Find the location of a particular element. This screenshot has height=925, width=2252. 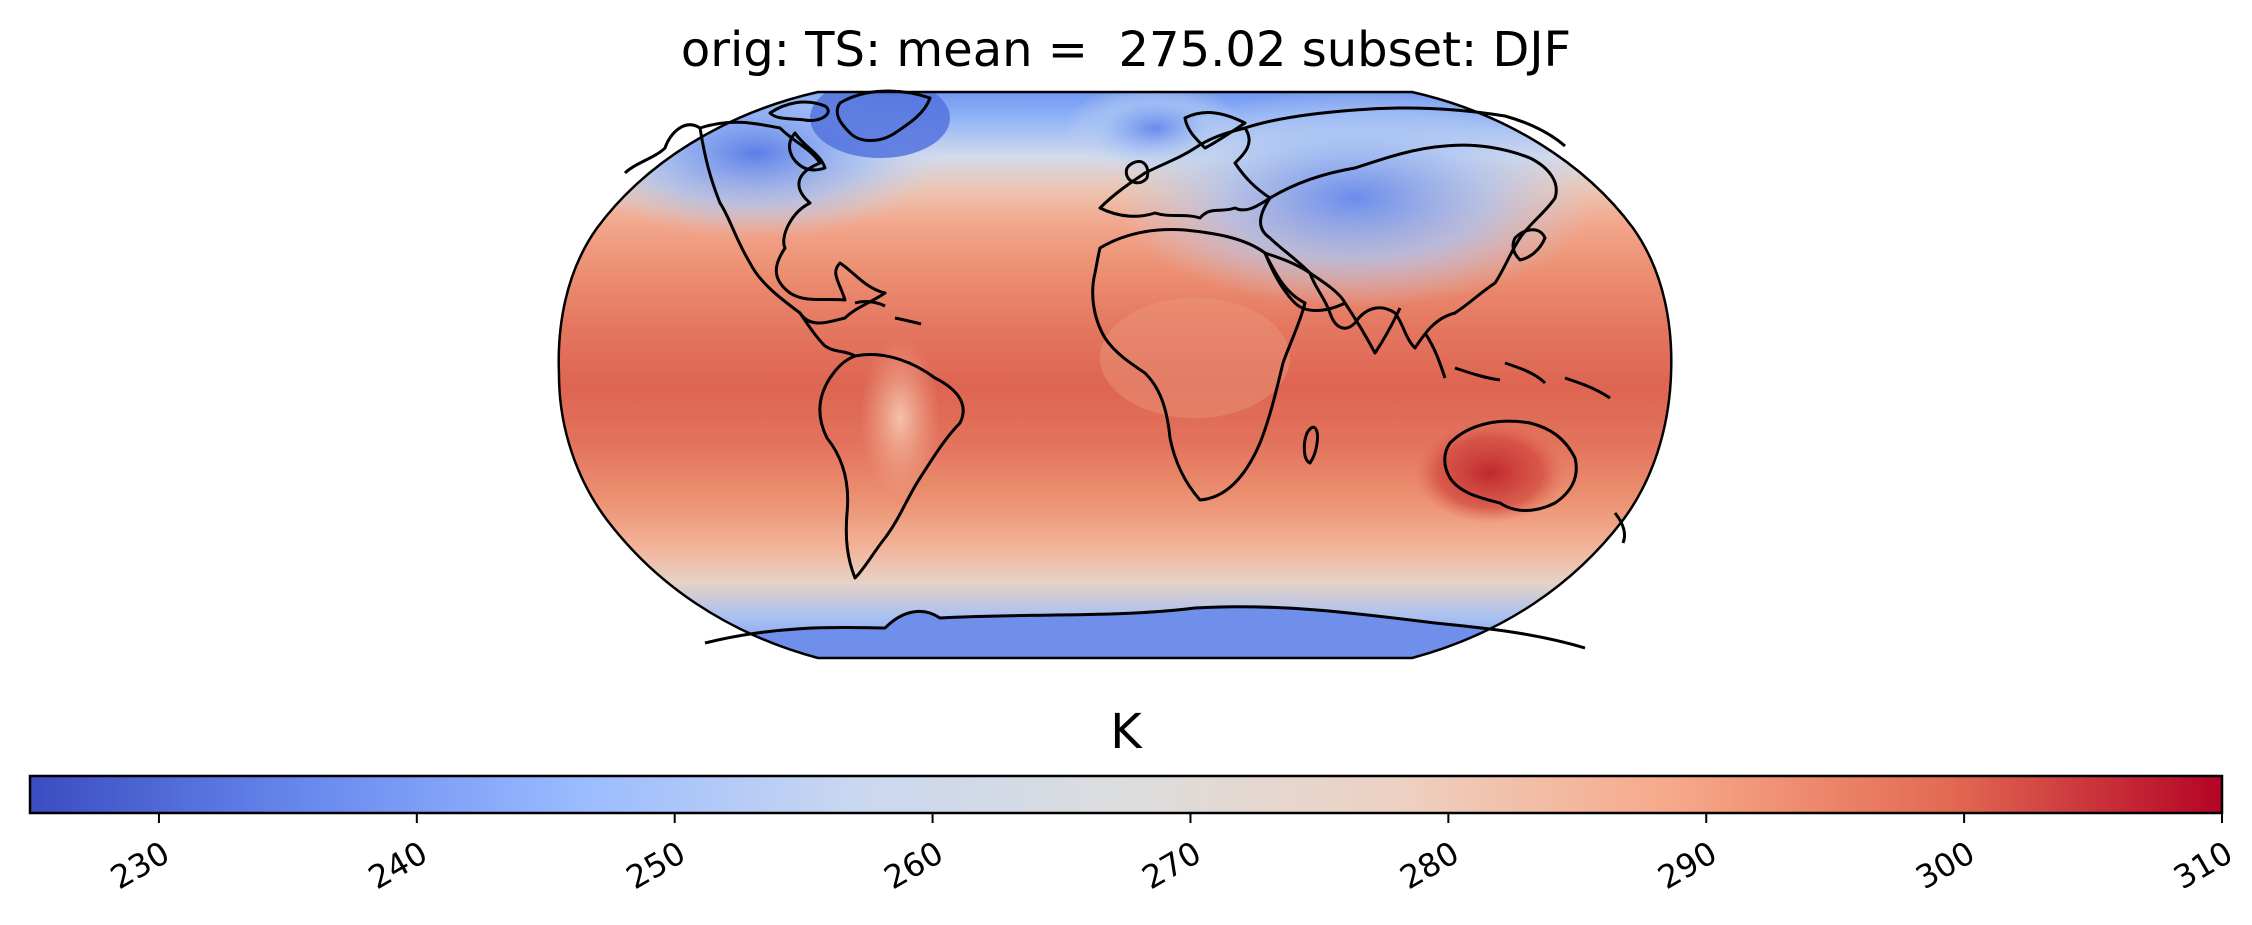

africa-land-region is located at coordinates (1195, 358).